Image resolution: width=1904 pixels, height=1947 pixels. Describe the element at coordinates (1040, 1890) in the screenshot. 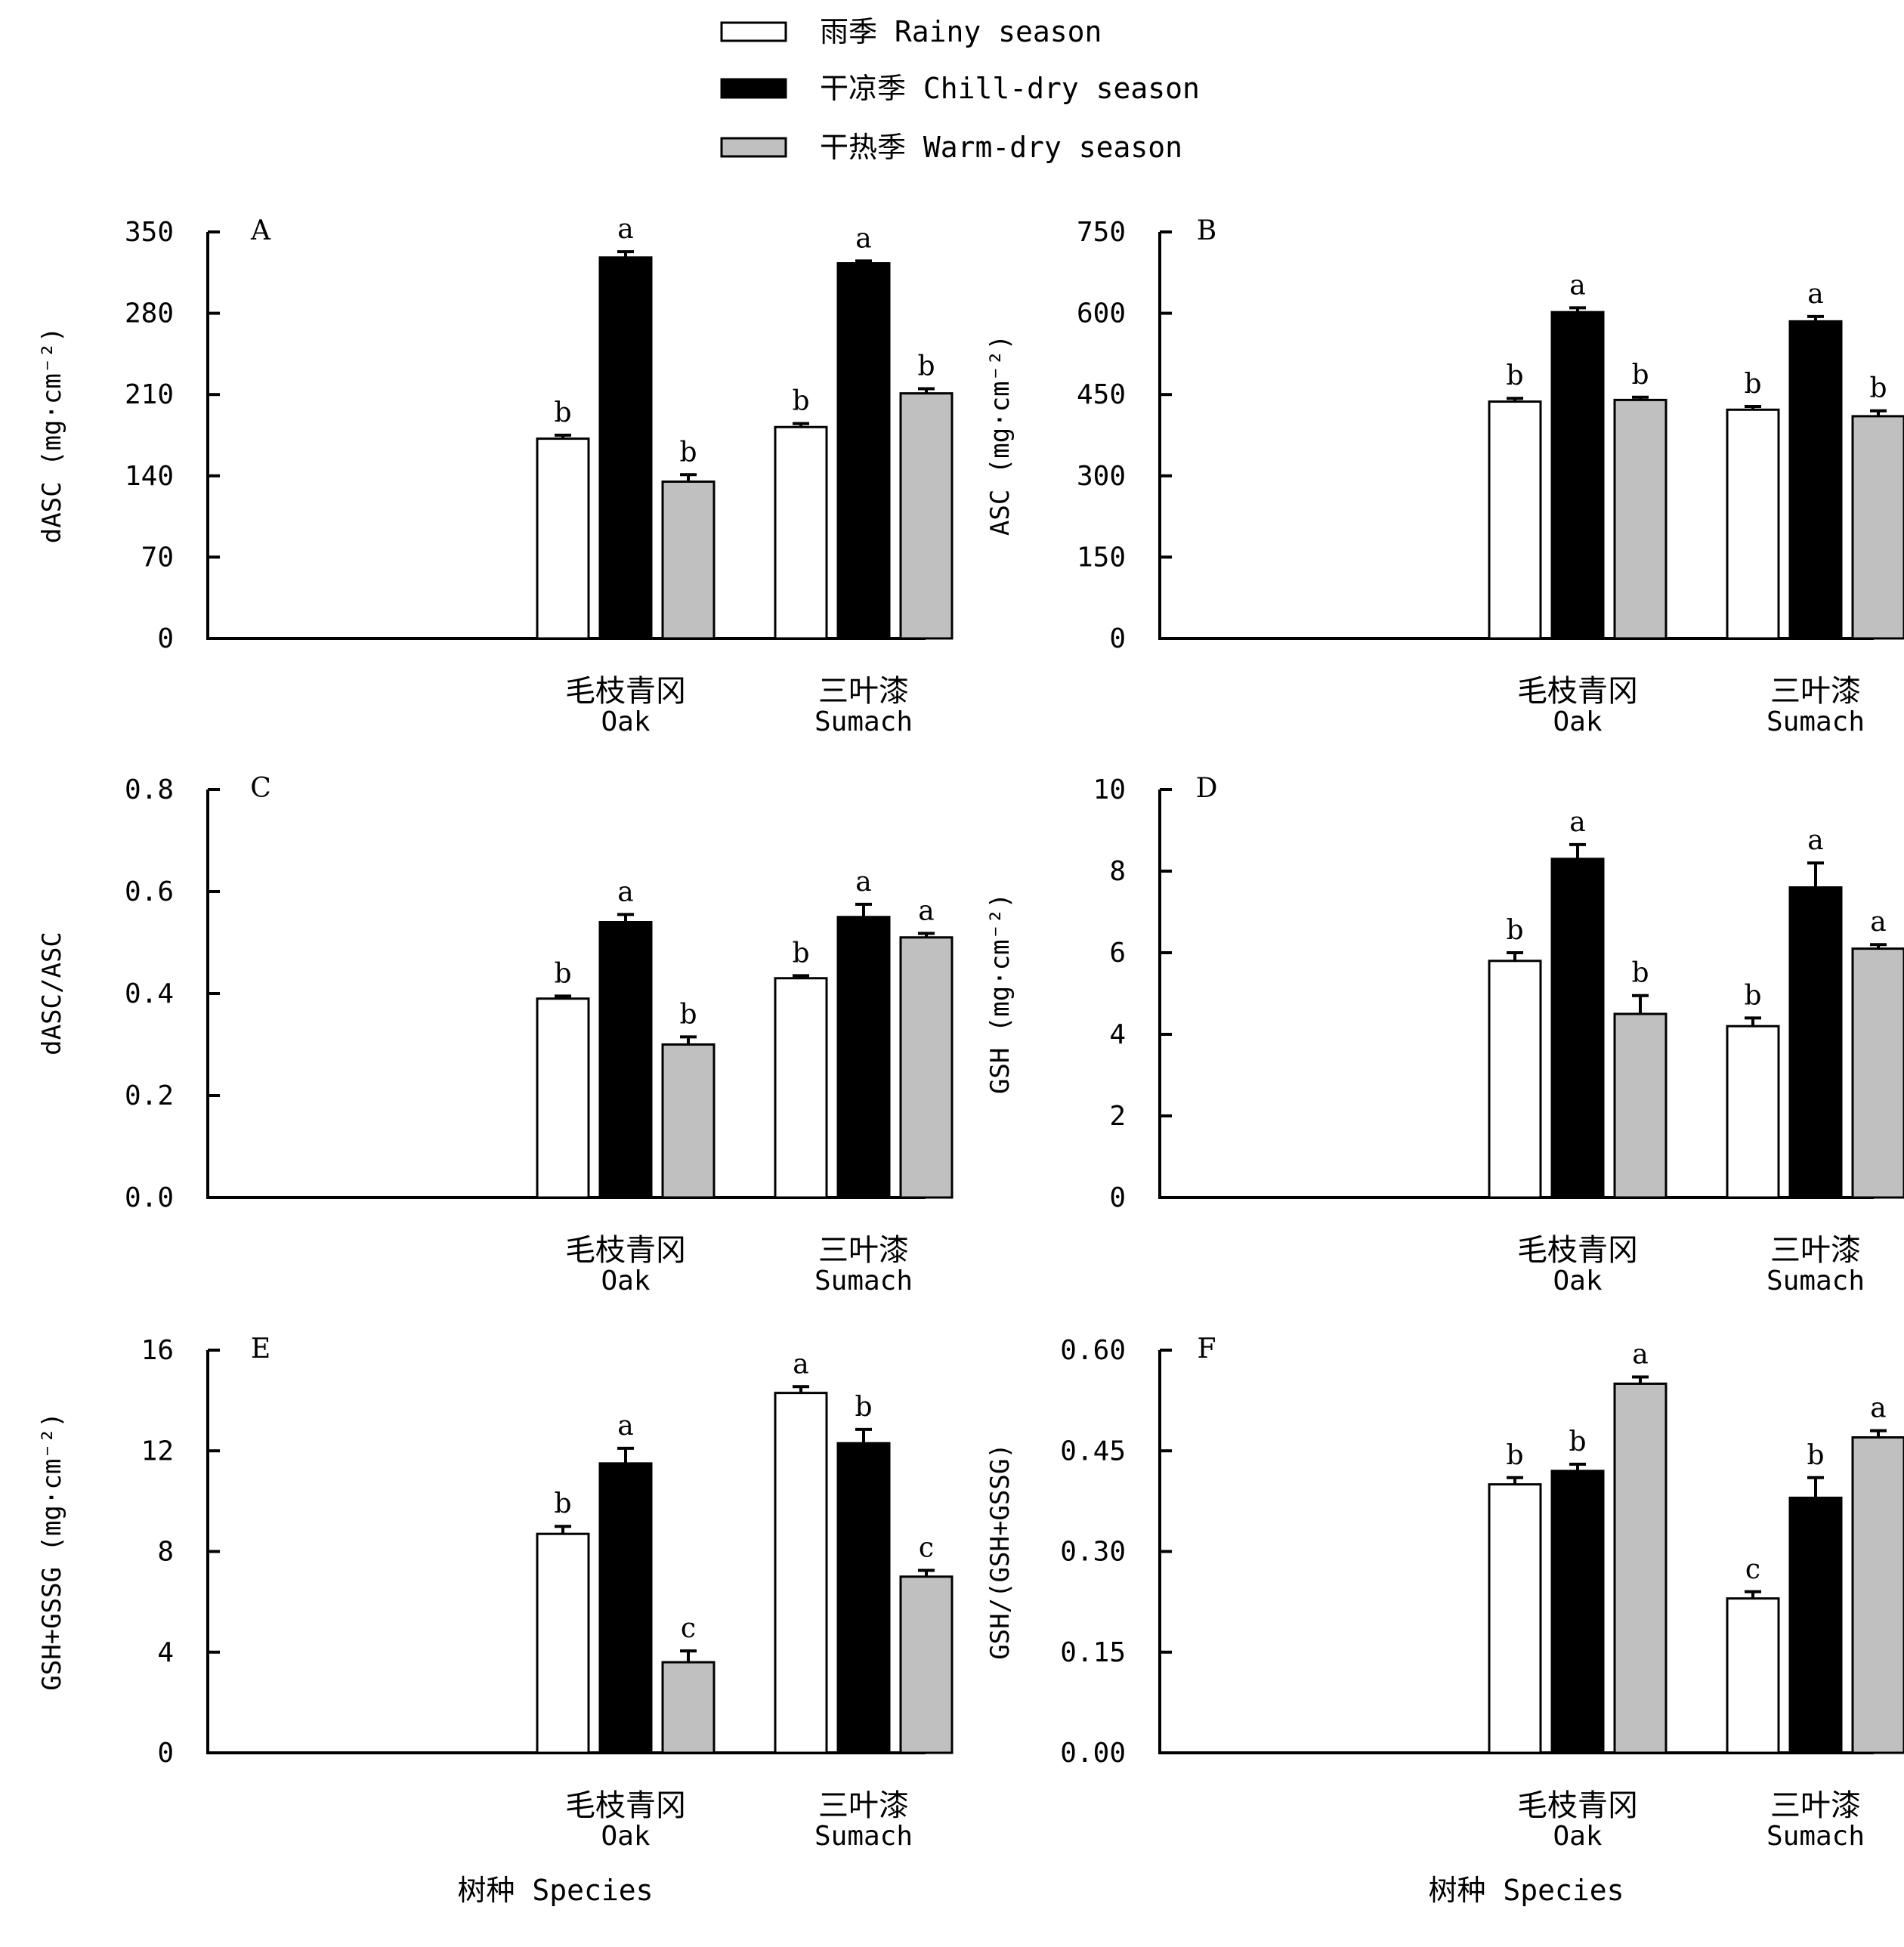

I see `x-axis-titles: 树种 Species 树种 Species` at that location.